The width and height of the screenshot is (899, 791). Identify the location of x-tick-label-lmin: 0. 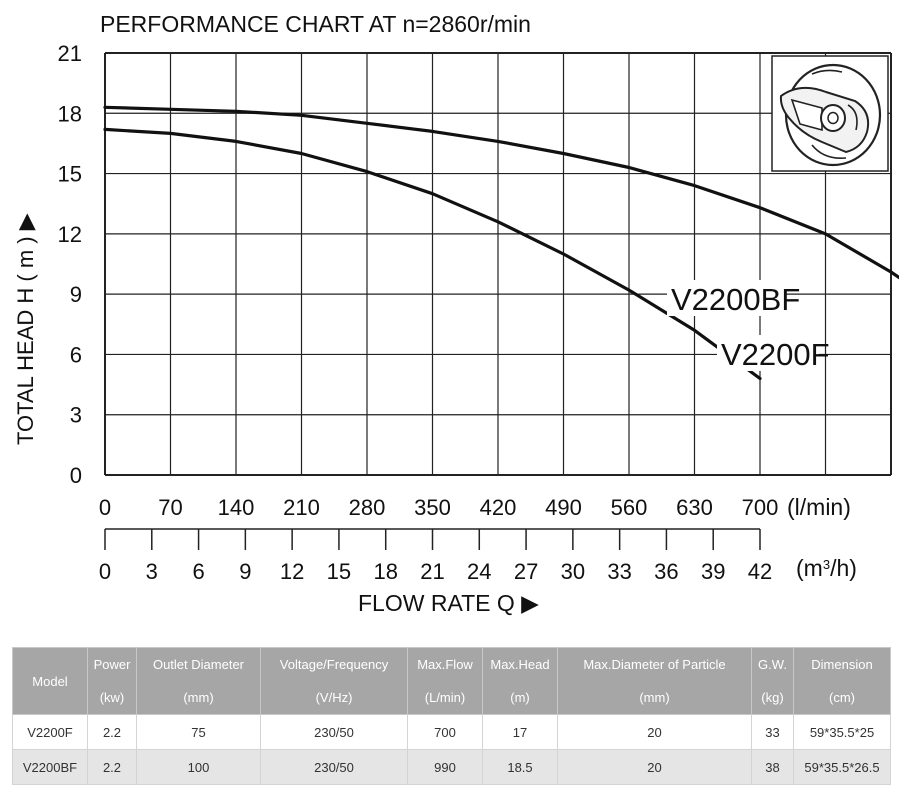
(105, 507).